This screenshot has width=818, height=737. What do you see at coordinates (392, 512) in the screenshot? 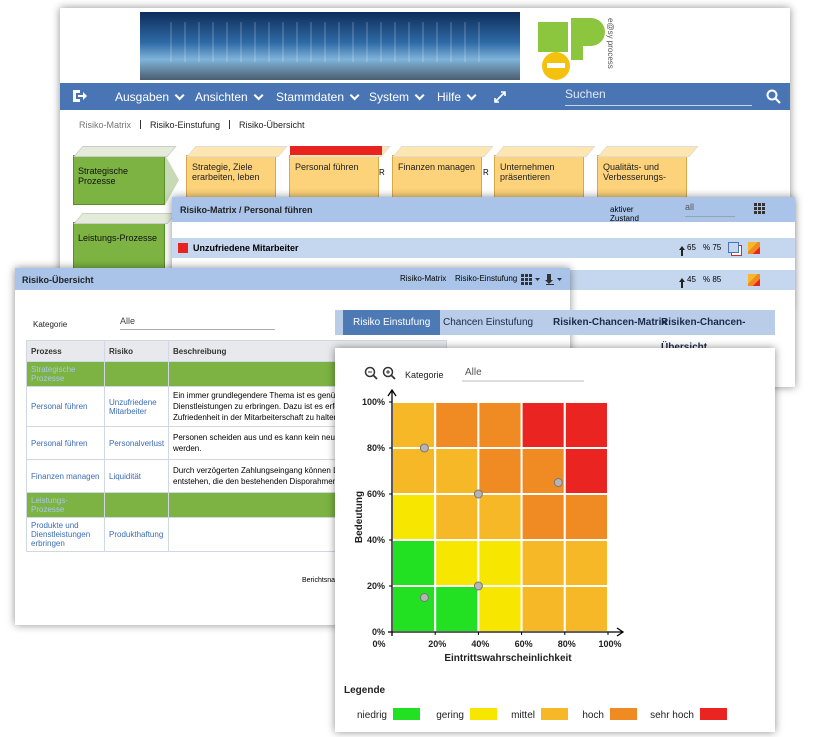
I see `y-axis` at bounding box center [392, 512].